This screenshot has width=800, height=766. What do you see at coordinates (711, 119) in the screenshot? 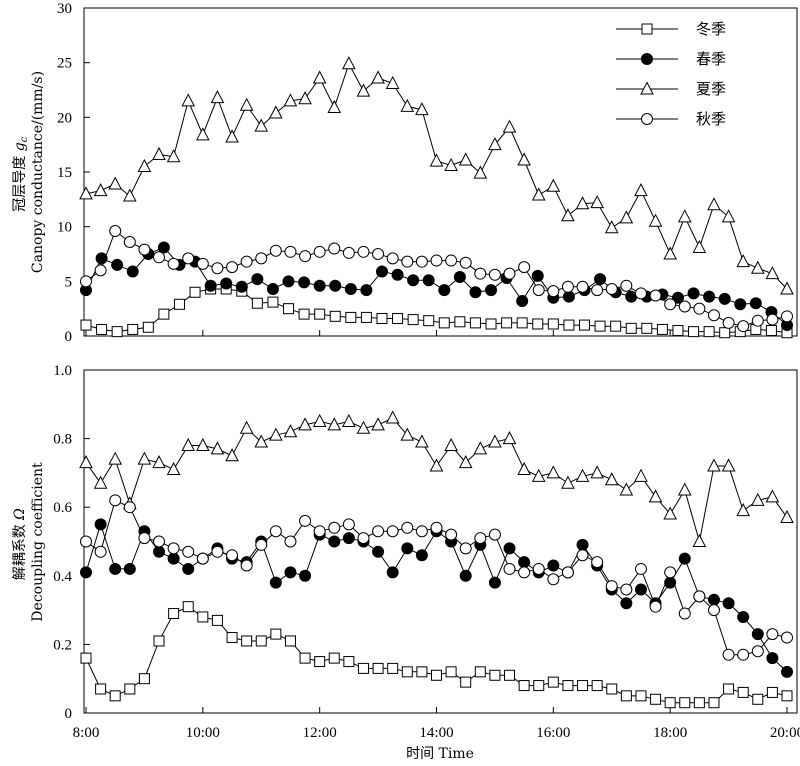
I see `legend-label: 秋季` at bounding box center [711, 119].